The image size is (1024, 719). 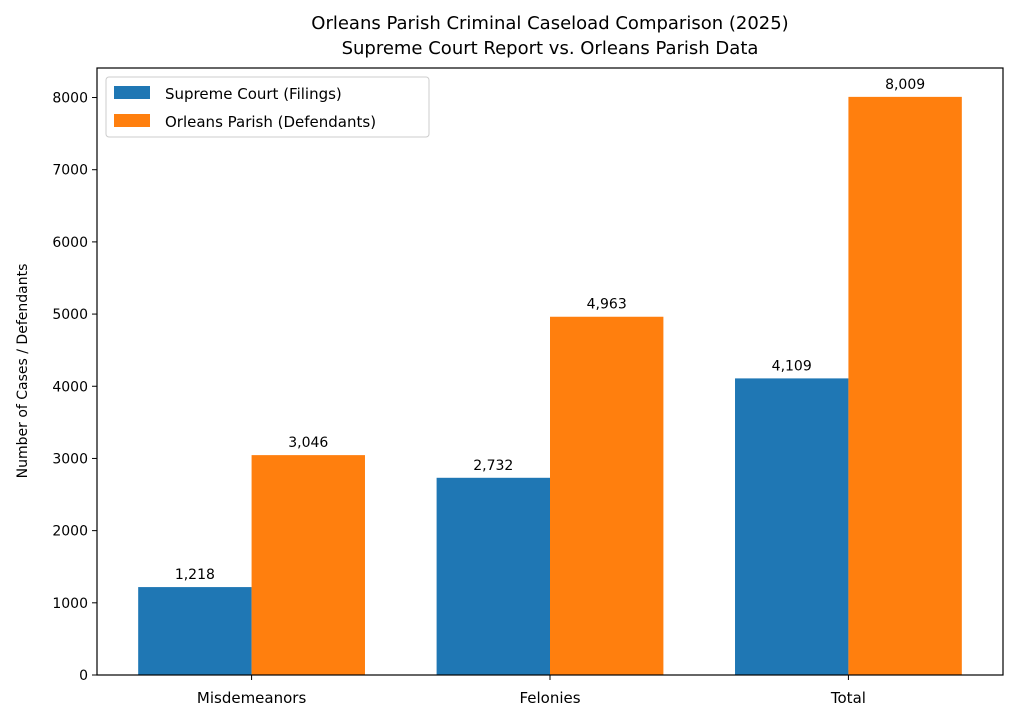 What do you see at coordinates (70, 604) in the screenshot?
I see `y-tick-label: 1000` at bounding box center [70, 604].